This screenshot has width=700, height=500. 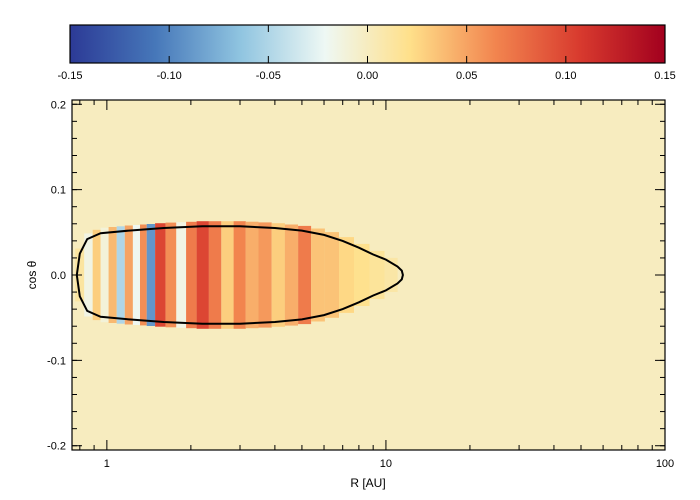 What do you see at coordinates (58, 105) in the screenshot?
I see `y-tick-label: 0.2` at bounding box center [58, 105].